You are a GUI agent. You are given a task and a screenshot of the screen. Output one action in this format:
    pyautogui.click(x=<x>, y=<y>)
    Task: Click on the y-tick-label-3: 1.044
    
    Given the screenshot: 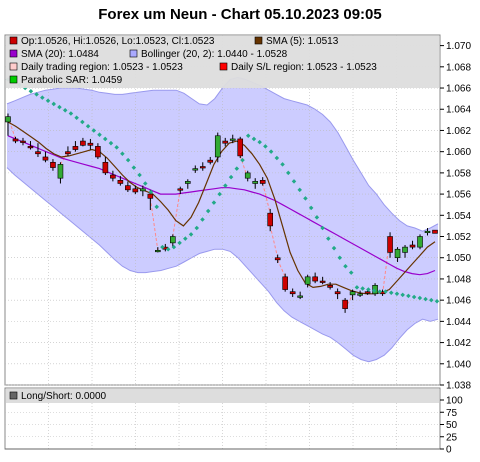 What is the action you would take?
    pyautogui.click(x=458, y=322)
    